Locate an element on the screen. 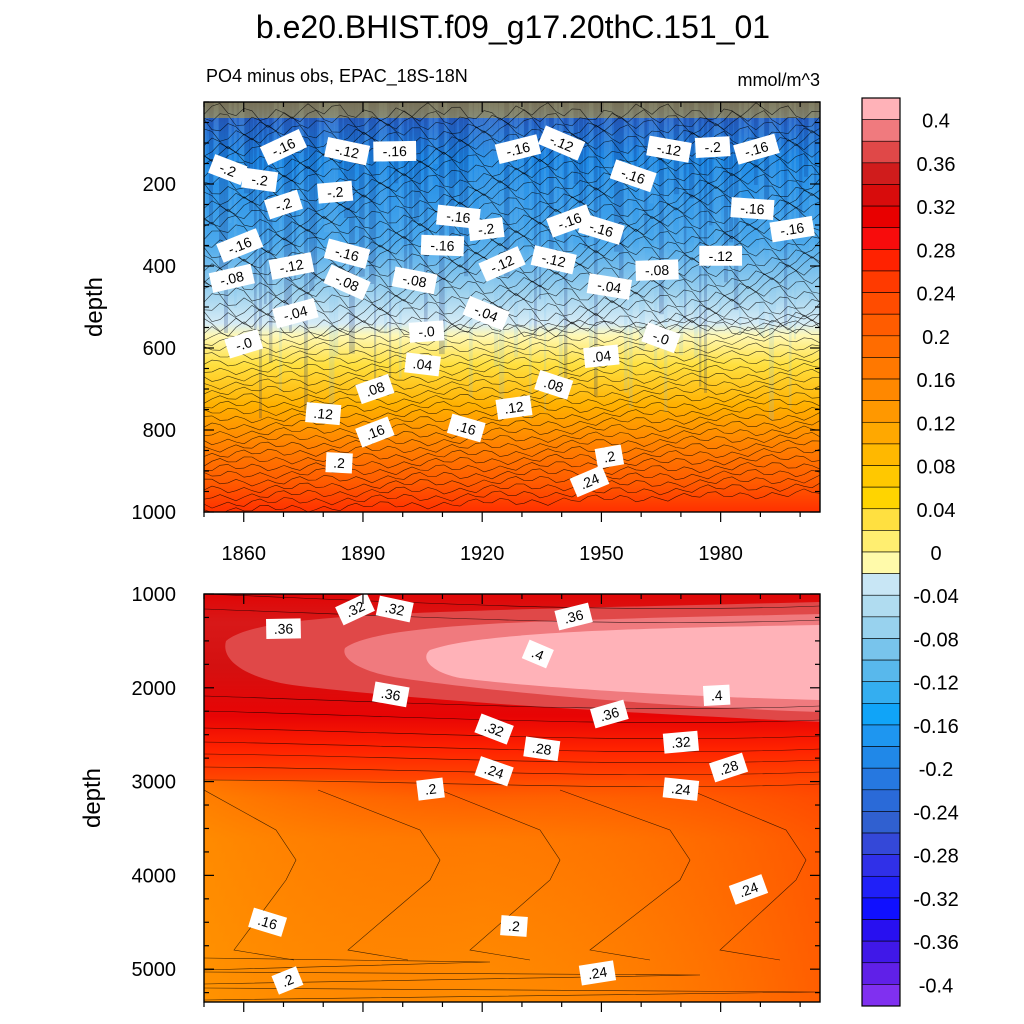 The width and height of the screenshot is (1024, 1024). contour-label-text: .36 is located at coordinates (573, 616).